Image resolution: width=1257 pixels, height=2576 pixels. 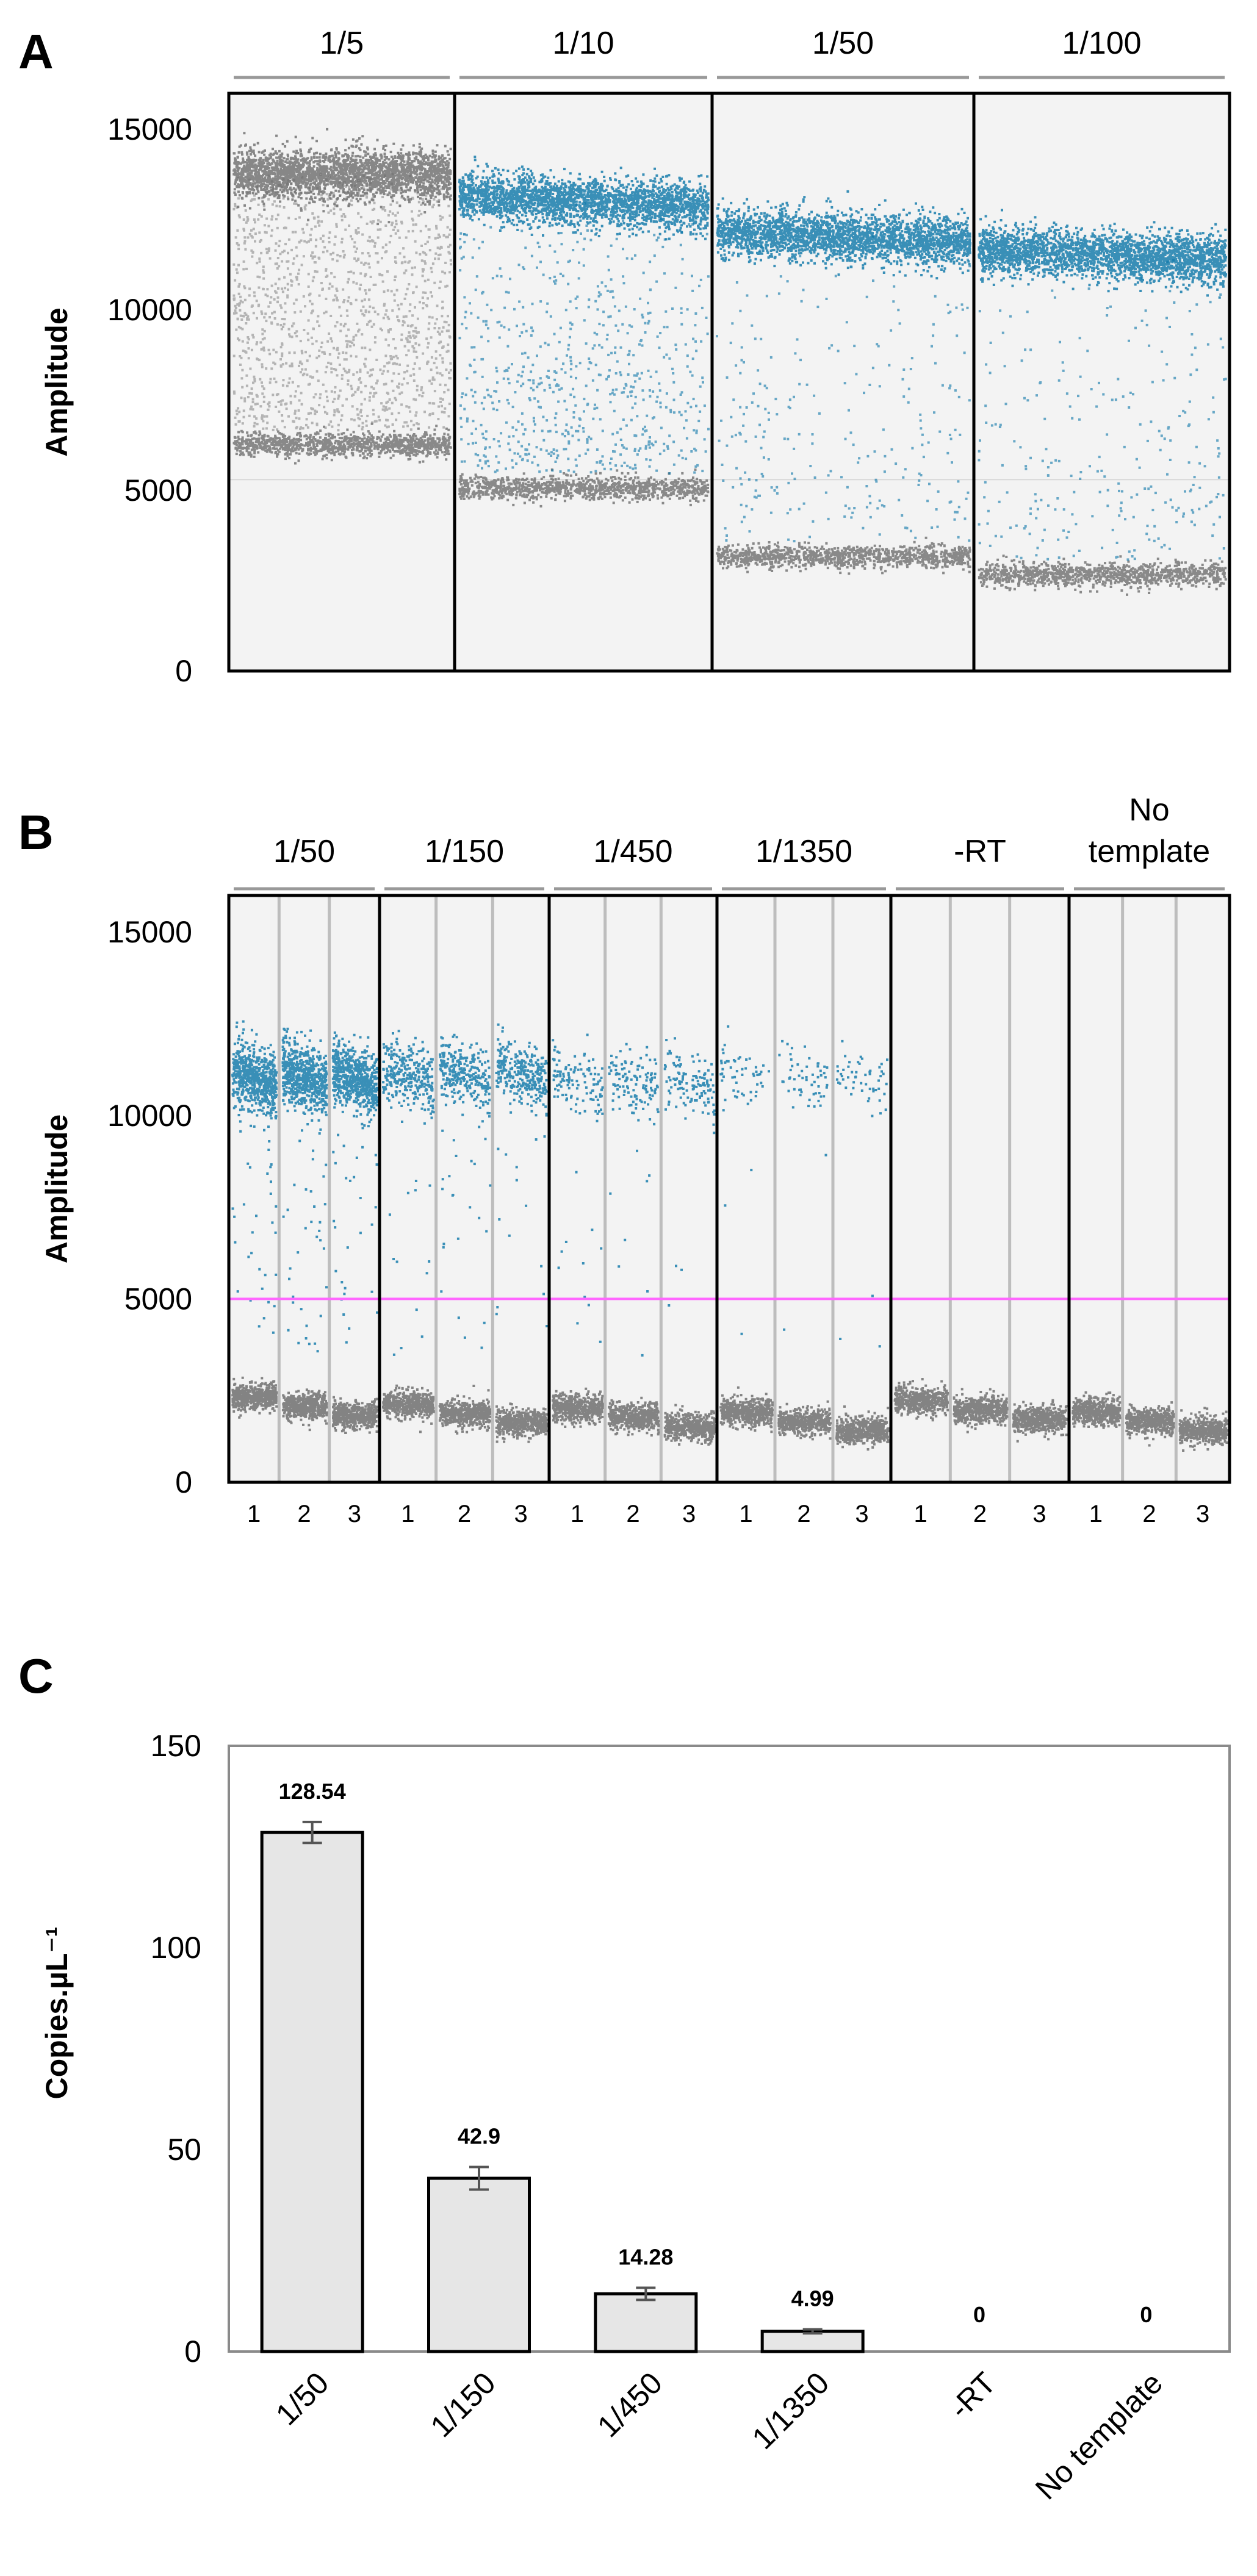 What do you see at coordinates (184, 2150) in the screenshot?
I see `panel-c-y-tick-label: 50` at bounding box center [184, 2150].